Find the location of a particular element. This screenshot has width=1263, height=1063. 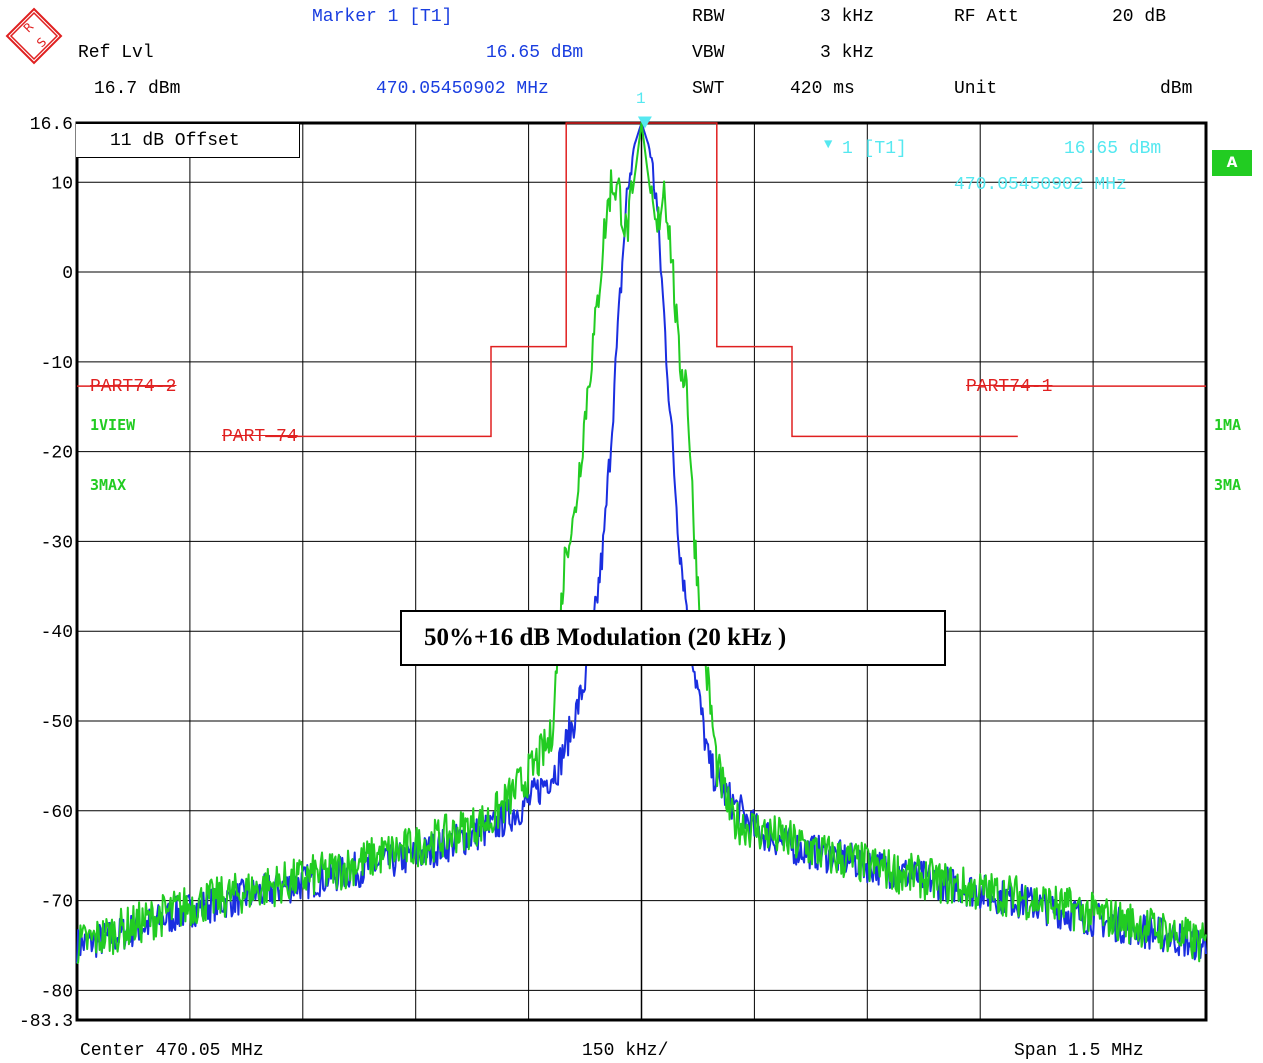

y-tick-label: -10 is located at coordinates (57, 364).